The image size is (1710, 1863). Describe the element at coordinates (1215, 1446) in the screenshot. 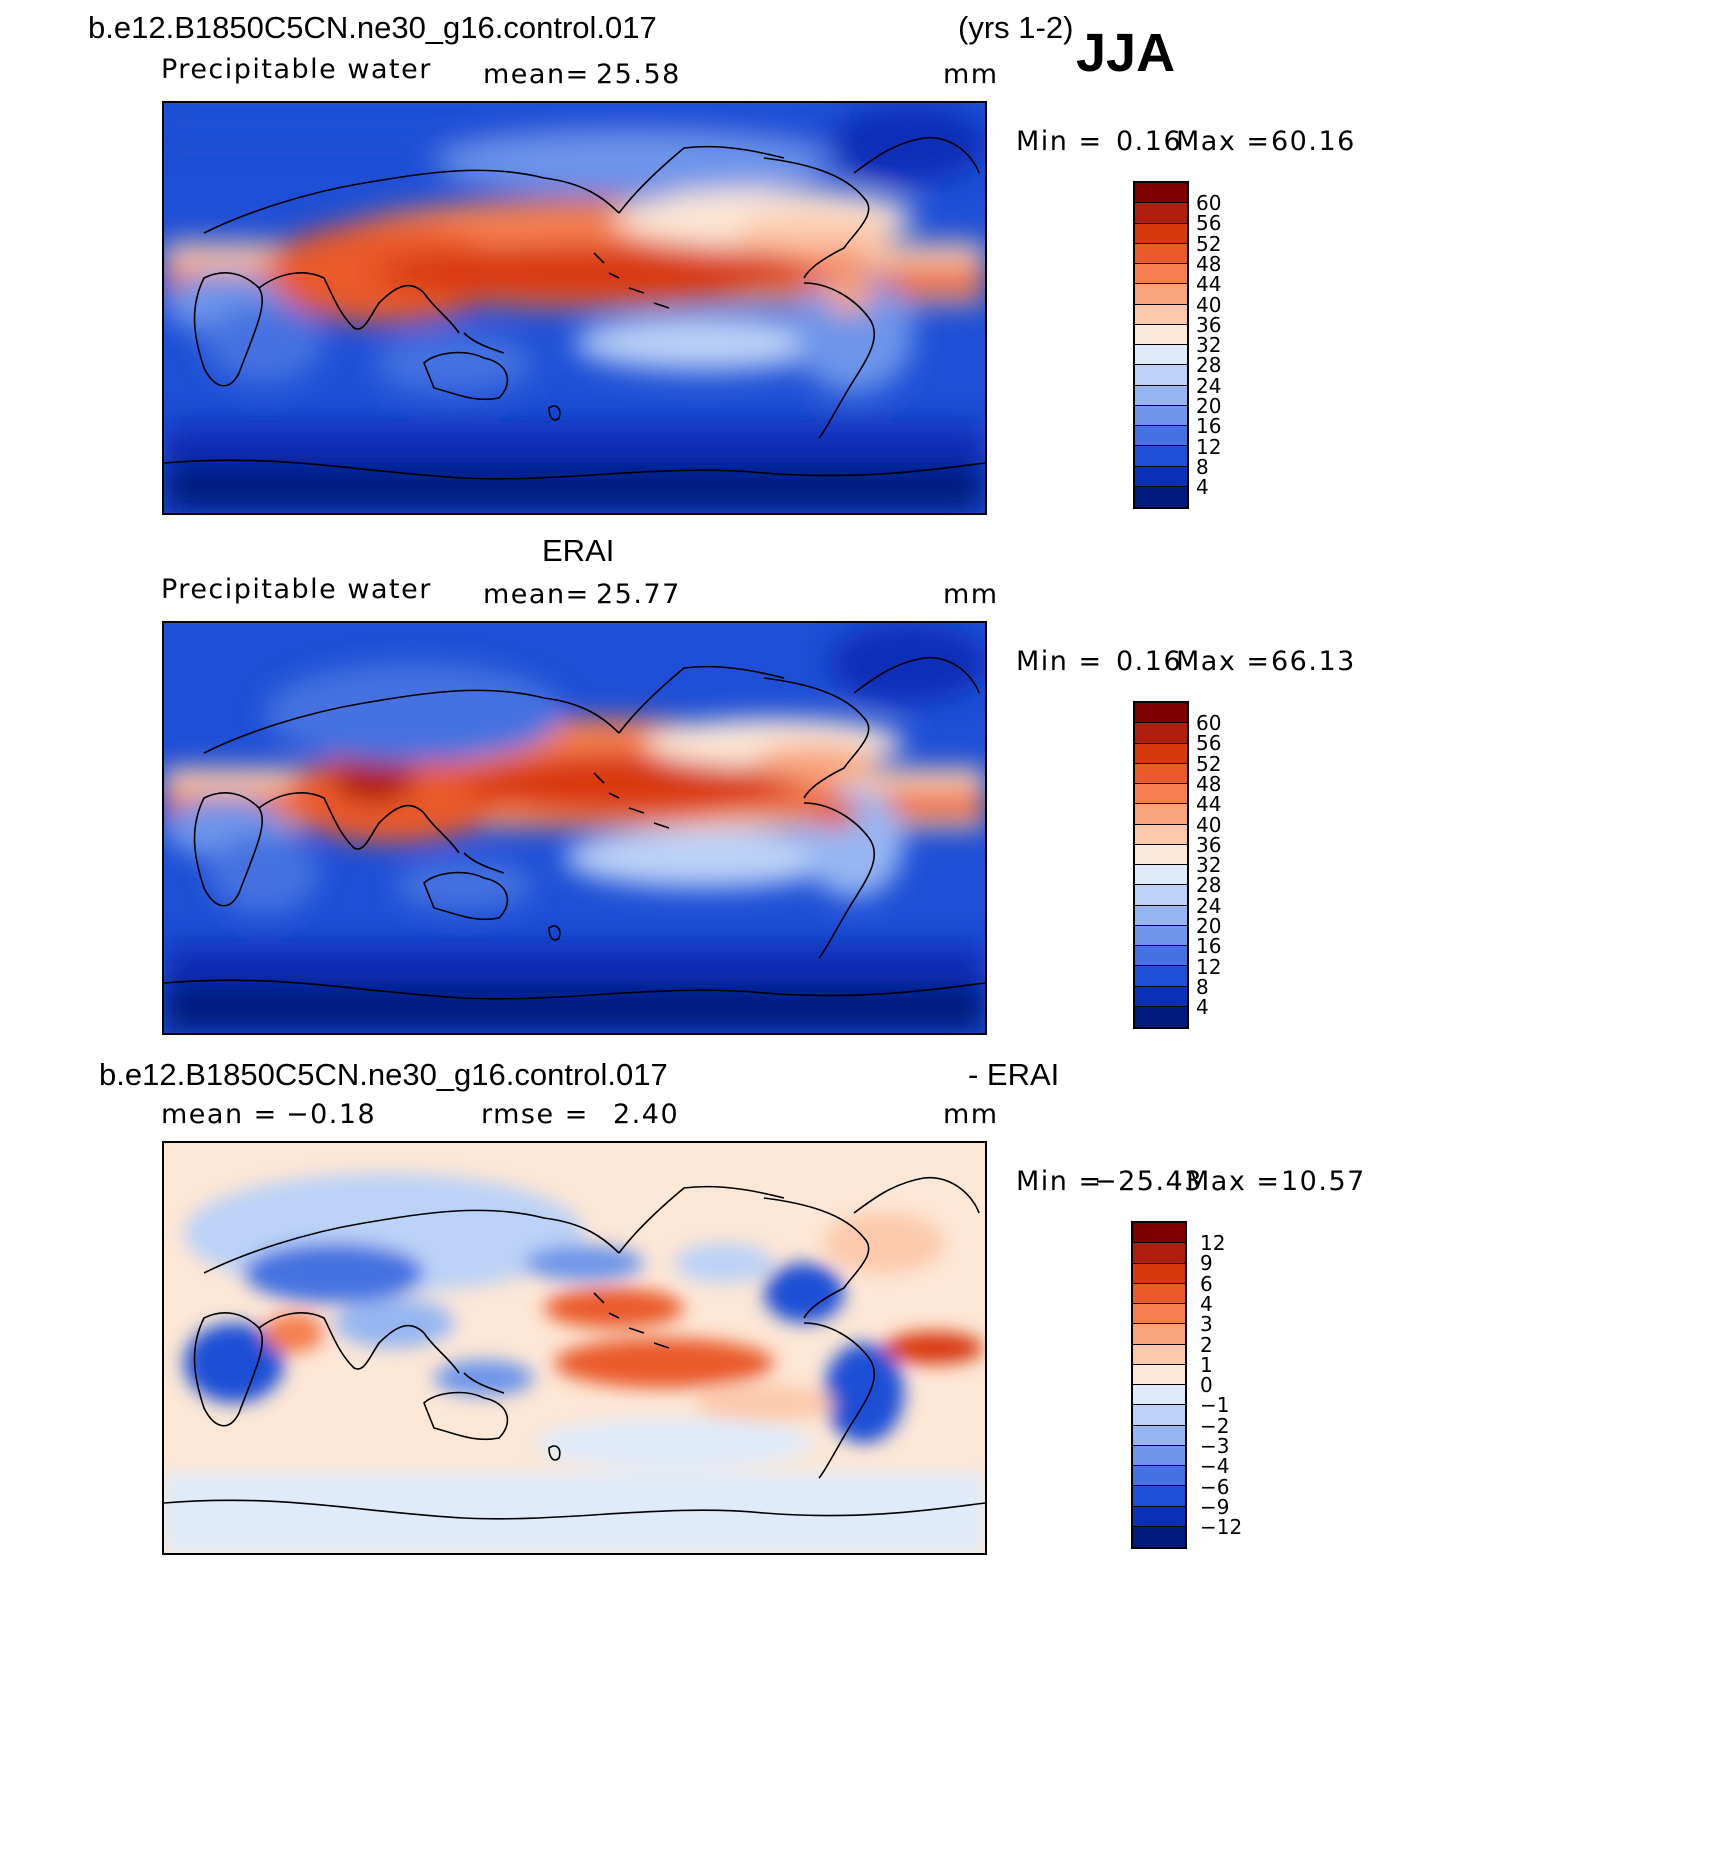

I see `colorbar-tick-label: −3` at that location.